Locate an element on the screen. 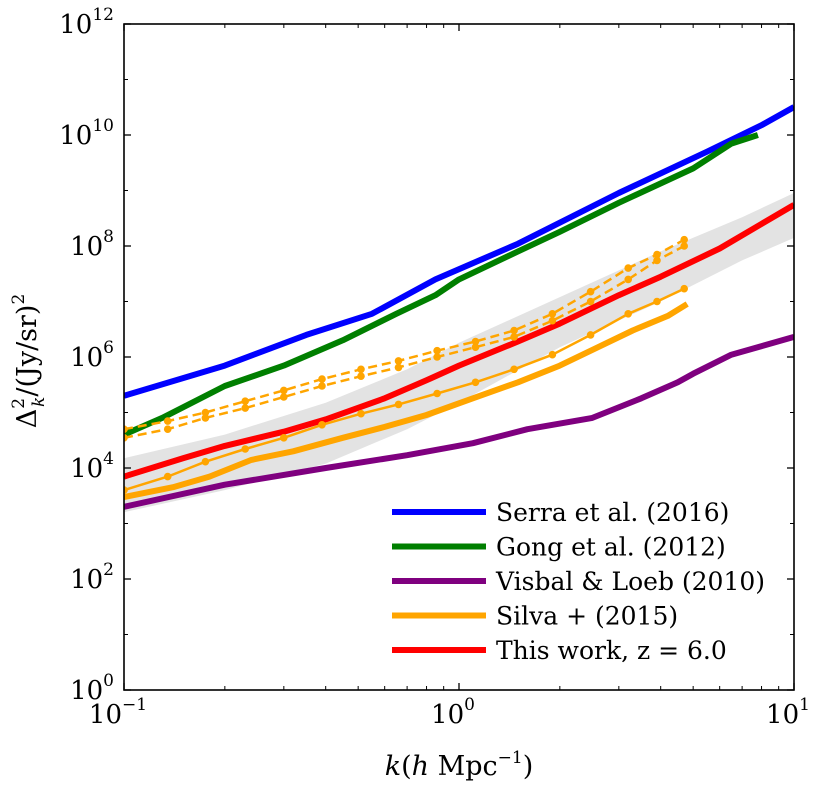 This screenshot has width=831, height=791. y-tick-label: 10¹² is located at coordinates (86, 22).